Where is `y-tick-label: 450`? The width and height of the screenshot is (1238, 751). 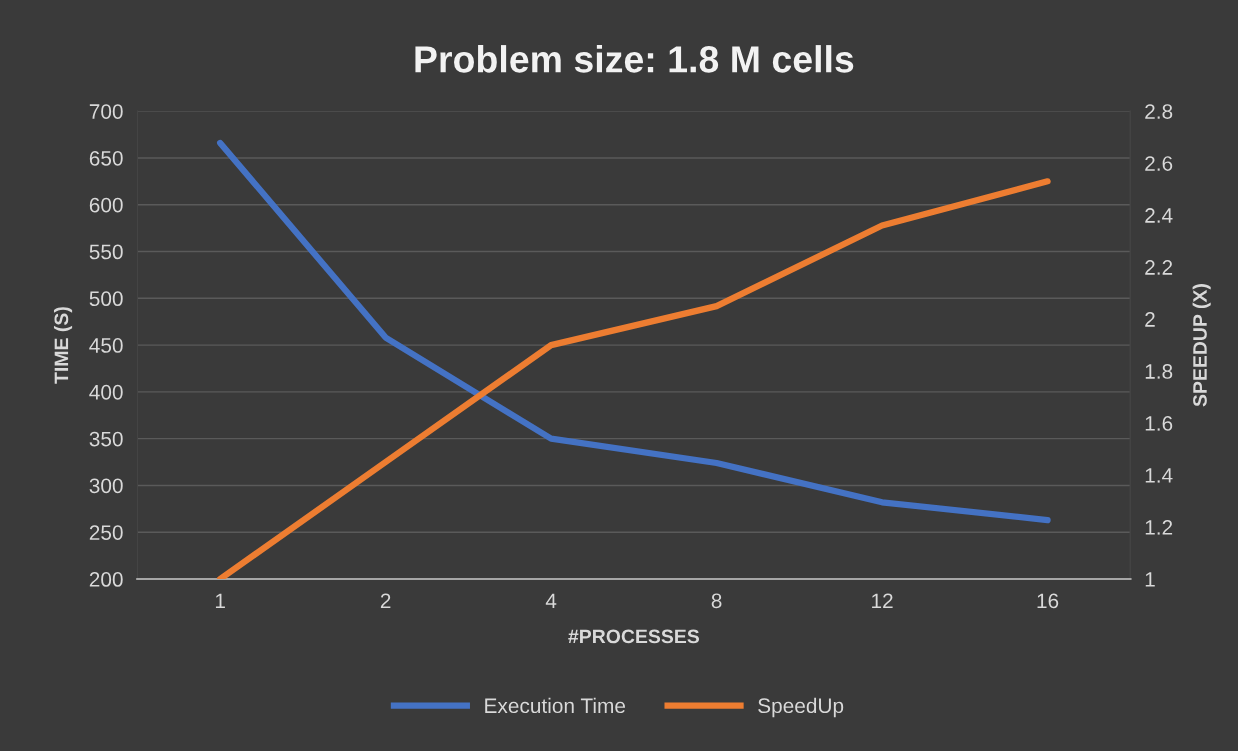 y-tick-label: 450 is located at coordinates (106, 345).